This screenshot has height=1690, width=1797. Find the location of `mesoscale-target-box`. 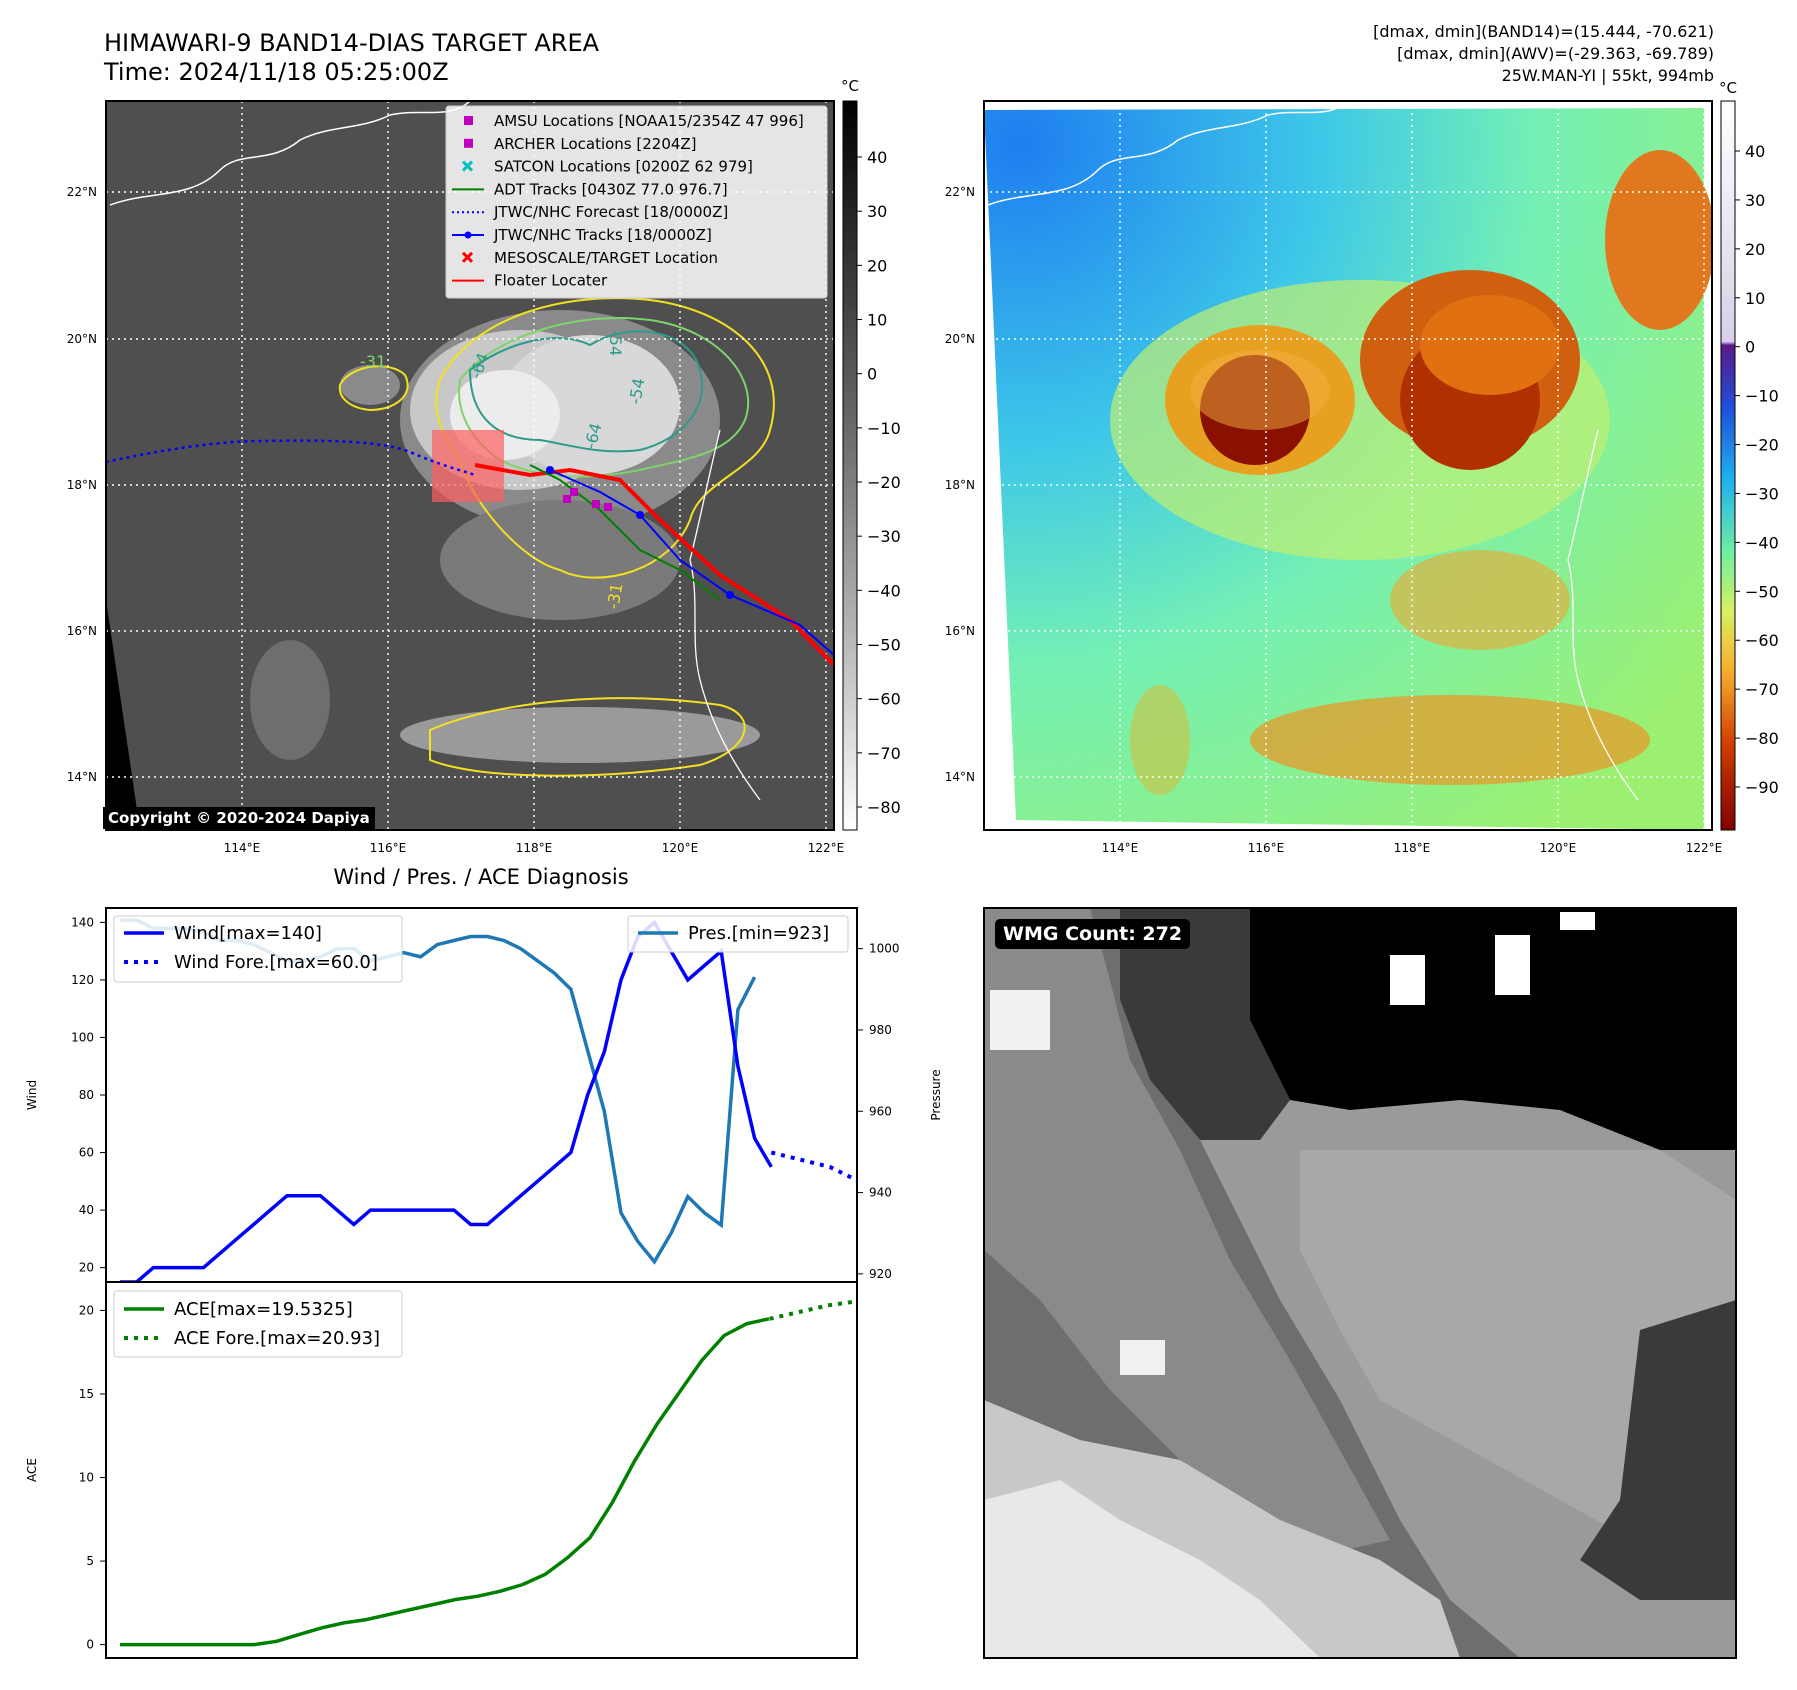

mesoscale-target-box is located at coordinates (468, 466).